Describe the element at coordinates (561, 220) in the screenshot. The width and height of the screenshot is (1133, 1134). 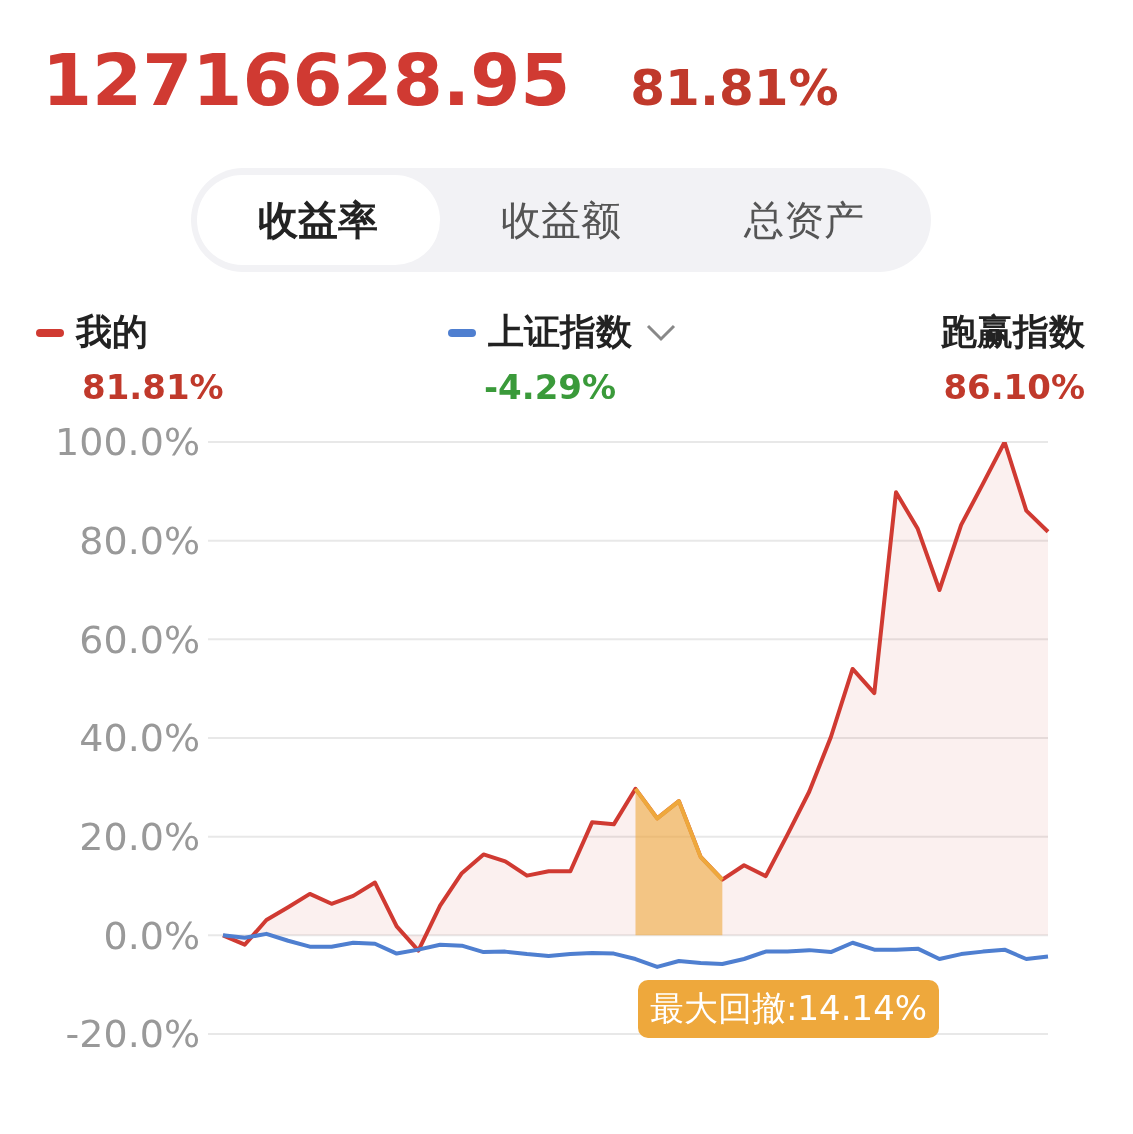
I see `text: 收益额` at that location.